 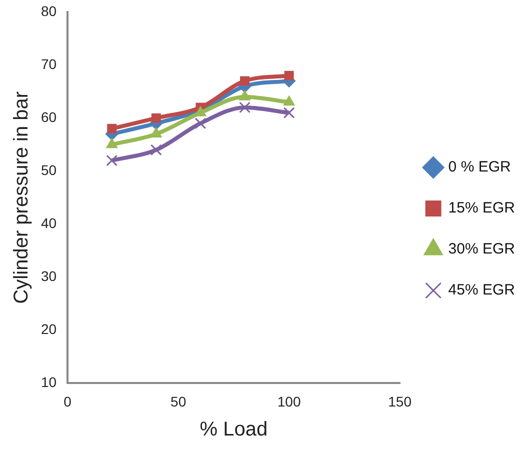 I want to click on legend-label: 45% EGR, so click(x=482, y=290).